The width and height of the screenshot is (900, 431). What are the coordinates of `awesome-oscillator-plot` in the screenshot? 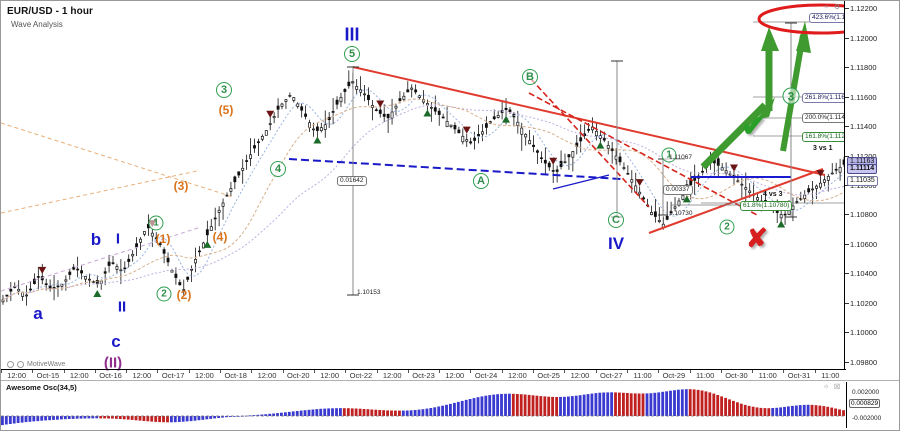 It's located at (423, 405).